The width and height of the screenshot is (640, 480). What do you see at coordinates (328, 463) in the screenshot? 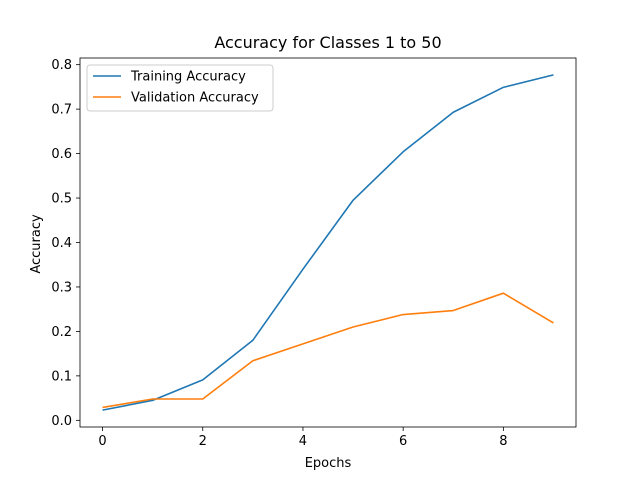
I see `x-axis-label: Epochs` at bounding box center [328, 463].